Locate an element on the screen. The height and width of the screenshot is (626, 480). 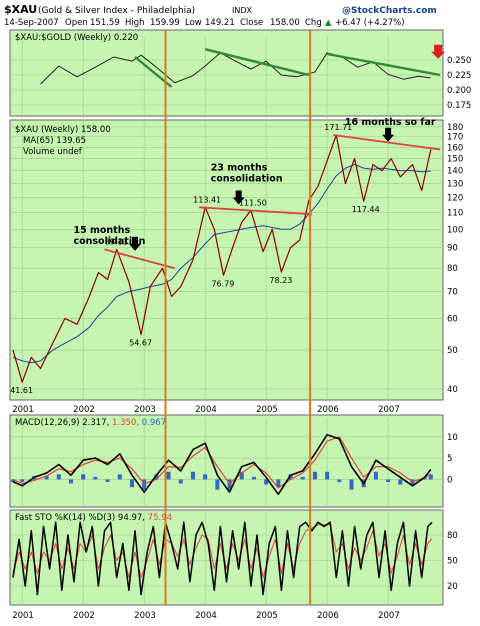
price-year-tick-label: 2001 is located at coordinates (23, 410).